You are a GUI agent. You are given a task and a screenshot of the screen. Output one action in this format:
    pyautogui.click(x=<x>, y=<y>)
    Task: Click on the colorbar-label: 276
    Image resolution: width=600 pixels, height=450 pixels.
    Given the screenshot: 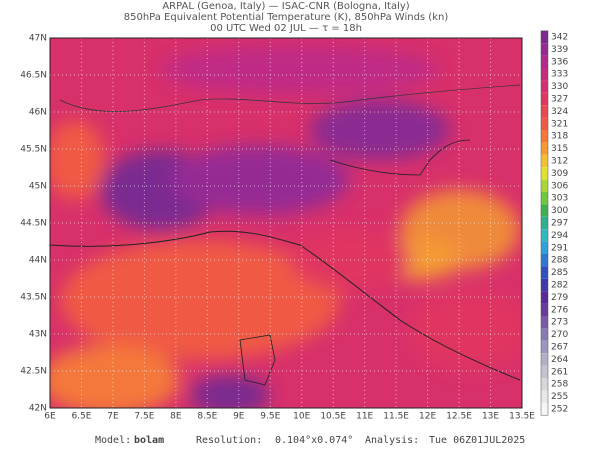 What is the action you would take?
    pyautogui.click(x=559, y=310)
    